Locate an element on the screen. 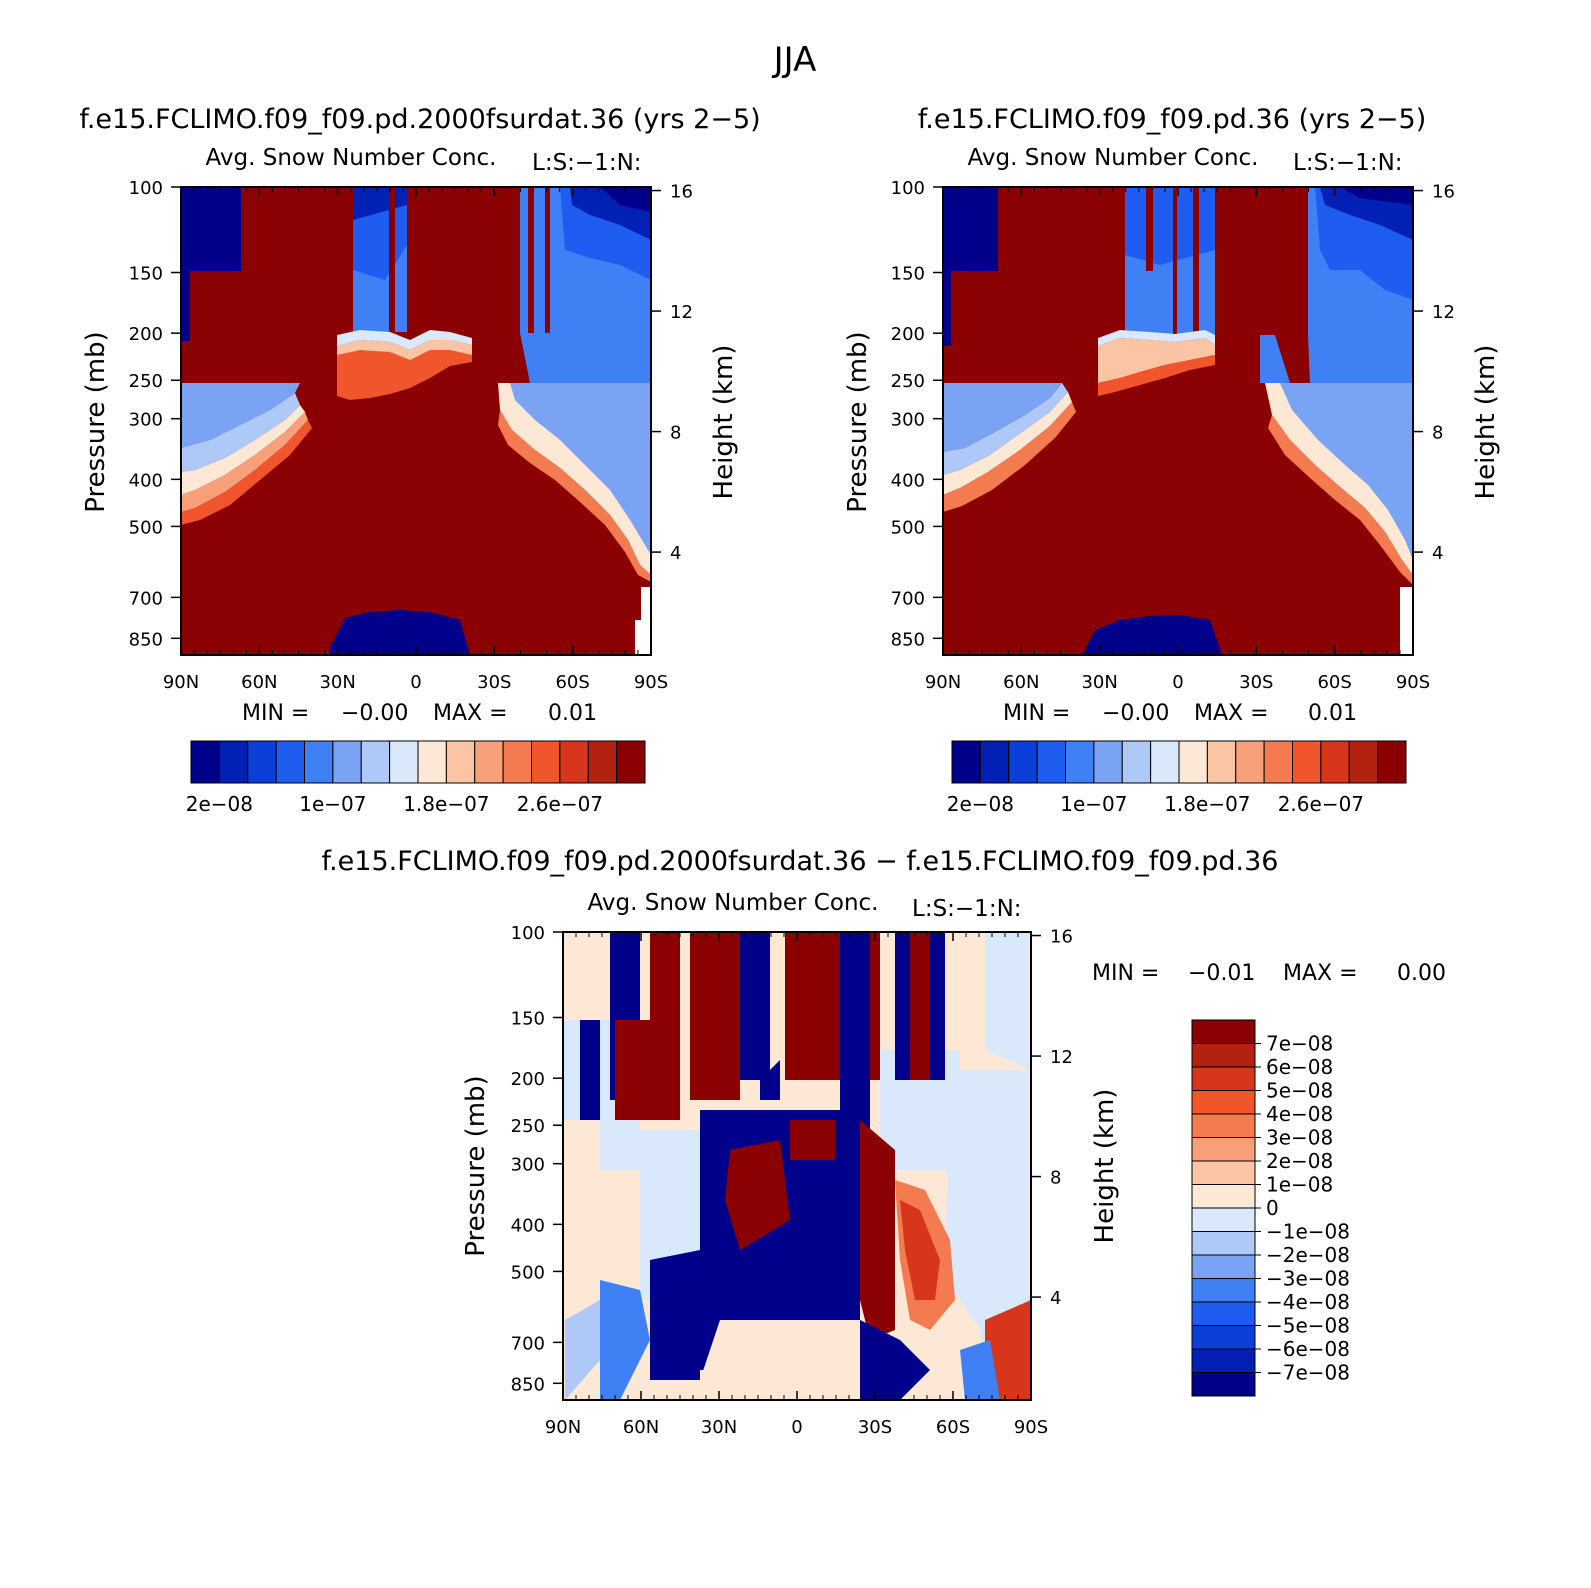 The height and width of the screenshot is (1588, 1591). panel-2-xtick-label: 0 is located at coordinates (1177, 682).